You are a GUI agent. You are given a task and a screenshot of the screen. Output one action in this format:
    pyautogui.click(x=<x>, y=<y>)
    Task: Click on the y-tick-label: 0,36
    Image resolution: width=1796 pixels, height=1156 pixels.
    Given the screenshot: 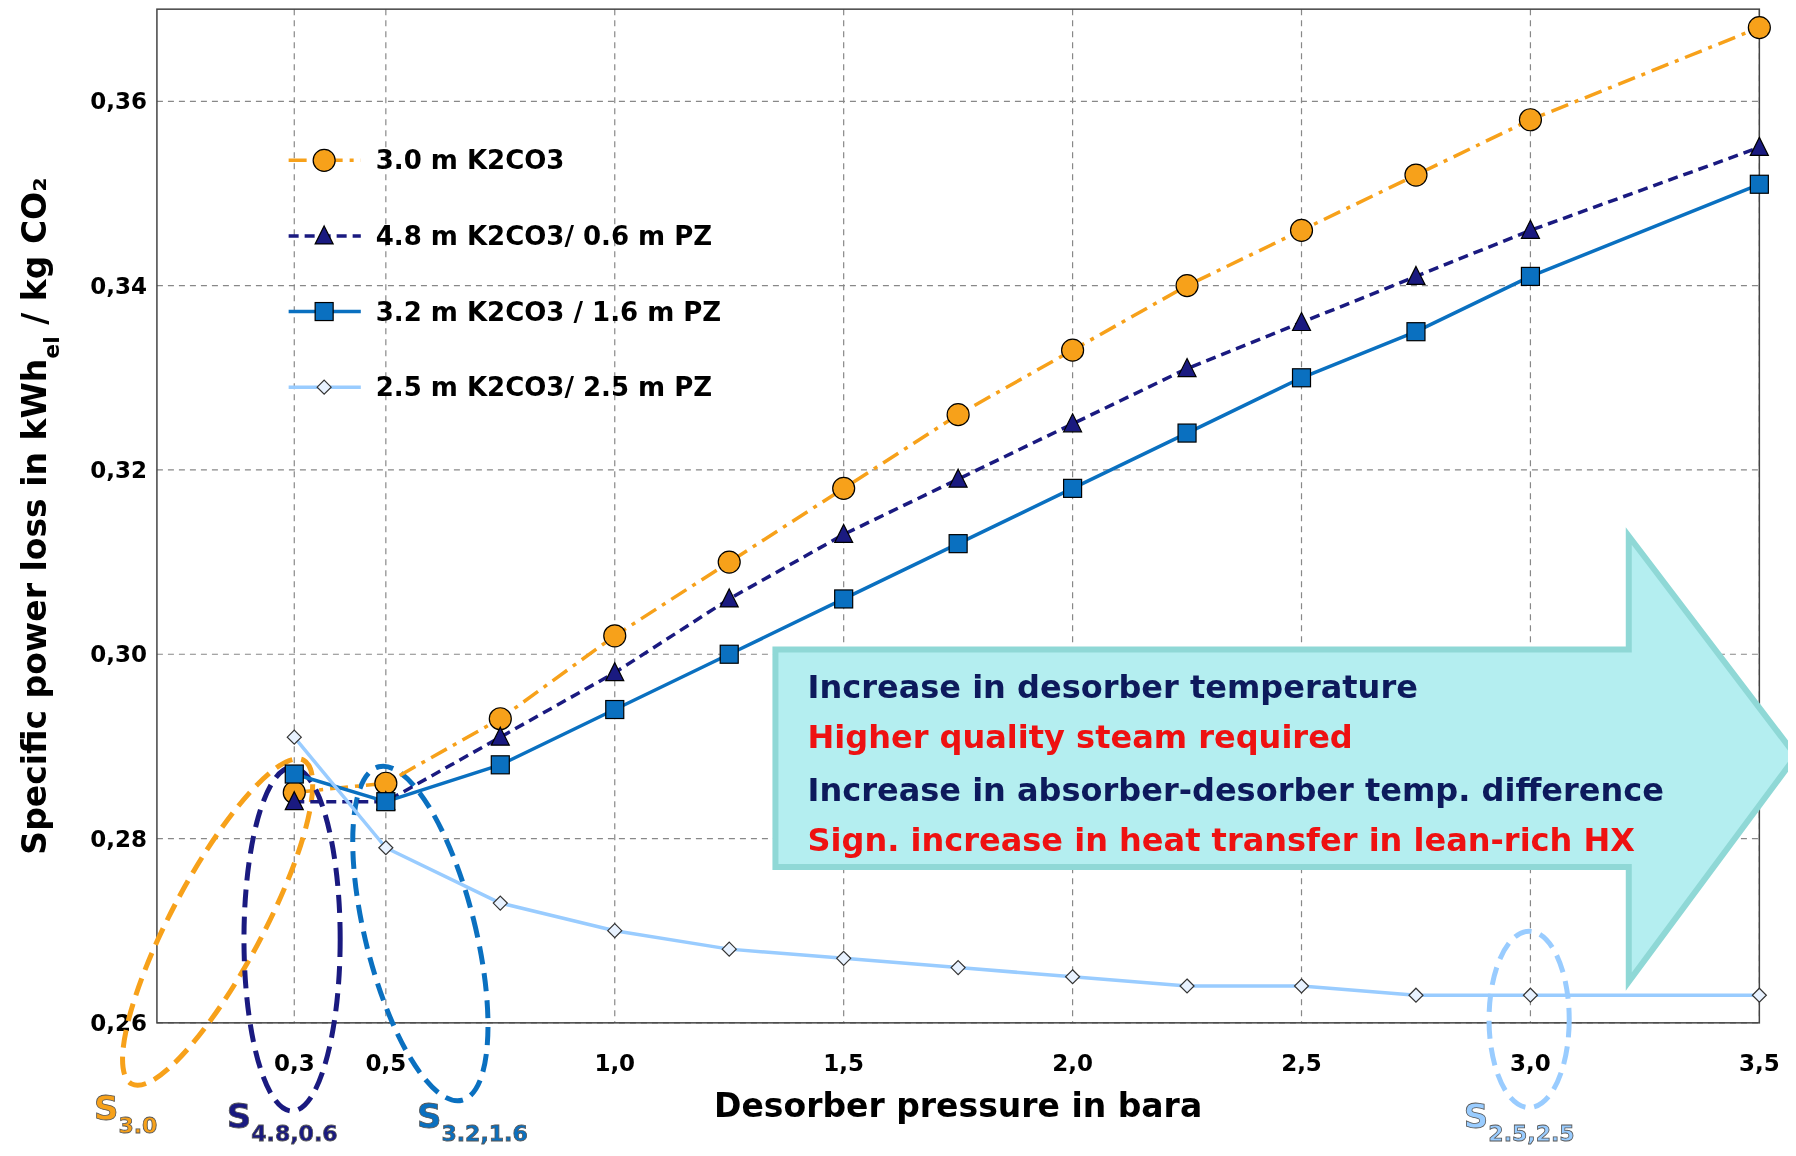 What is the action you would take?
    pyautogui.click(x=118, y=101)
    